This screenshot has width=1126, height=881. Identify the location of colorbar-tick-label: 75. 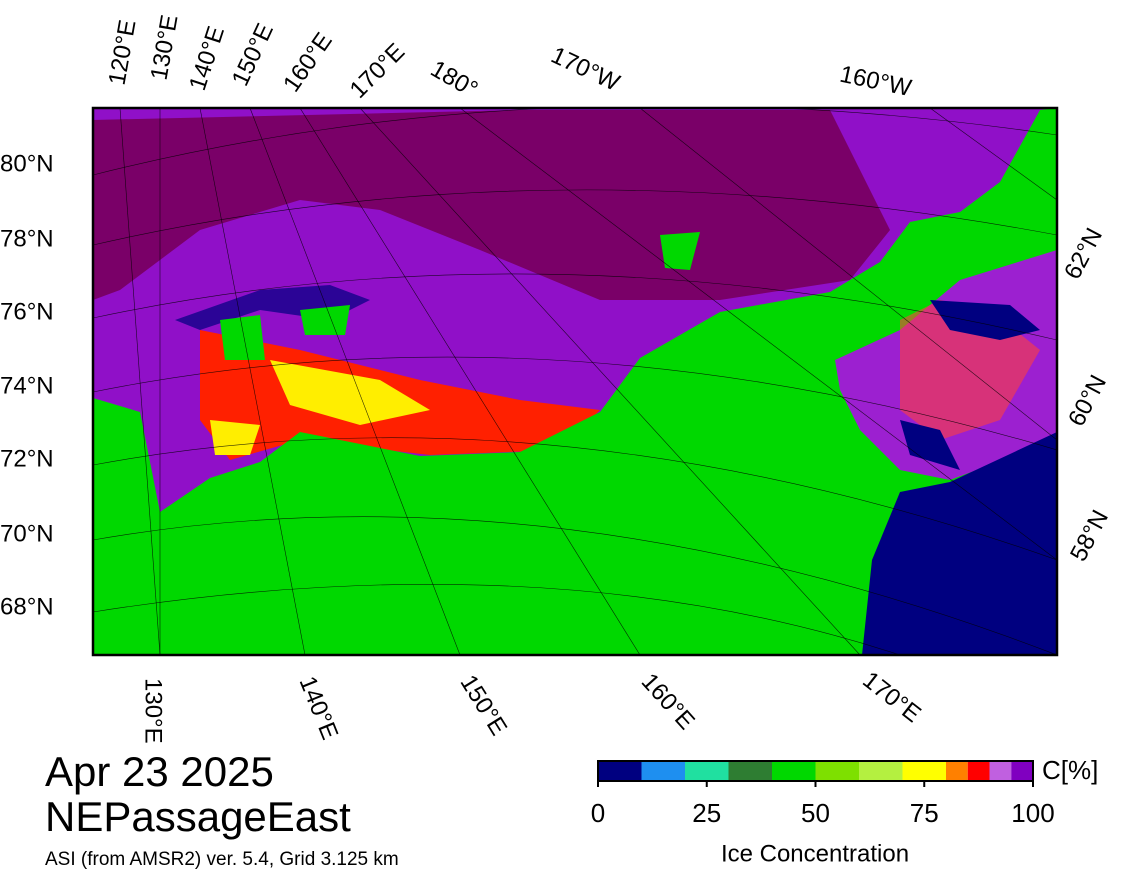
(924, 813).